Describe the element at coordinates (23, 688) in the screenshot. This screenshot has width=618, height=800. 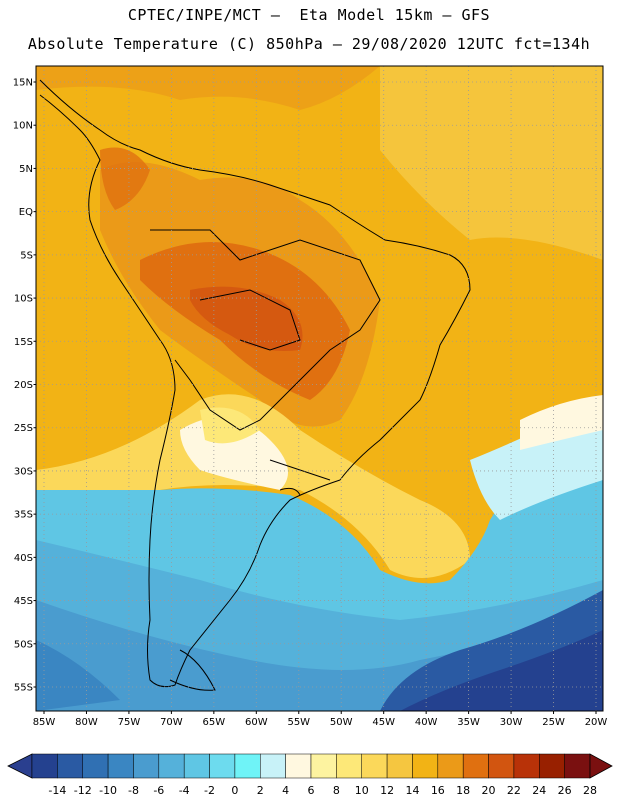
I see `lat-tick-label: 55S` at that location.